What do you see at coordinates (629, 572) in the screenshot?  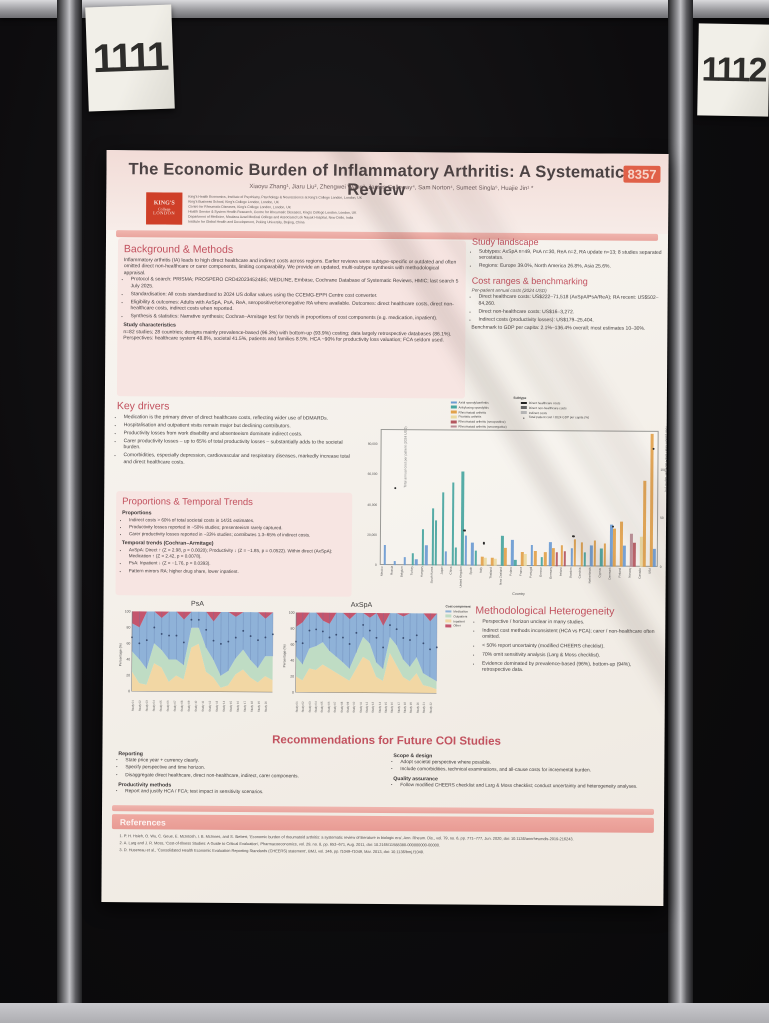 I see `x-tick-label: Norway` at bounding box center [629, 572].